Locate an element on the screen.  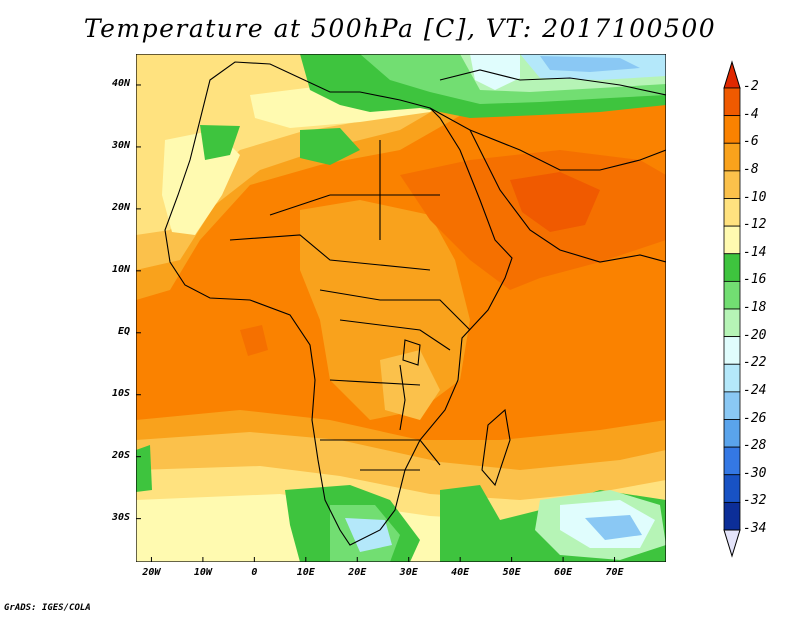
temperature-zone-minus8 is located at coordinates (410, 385).